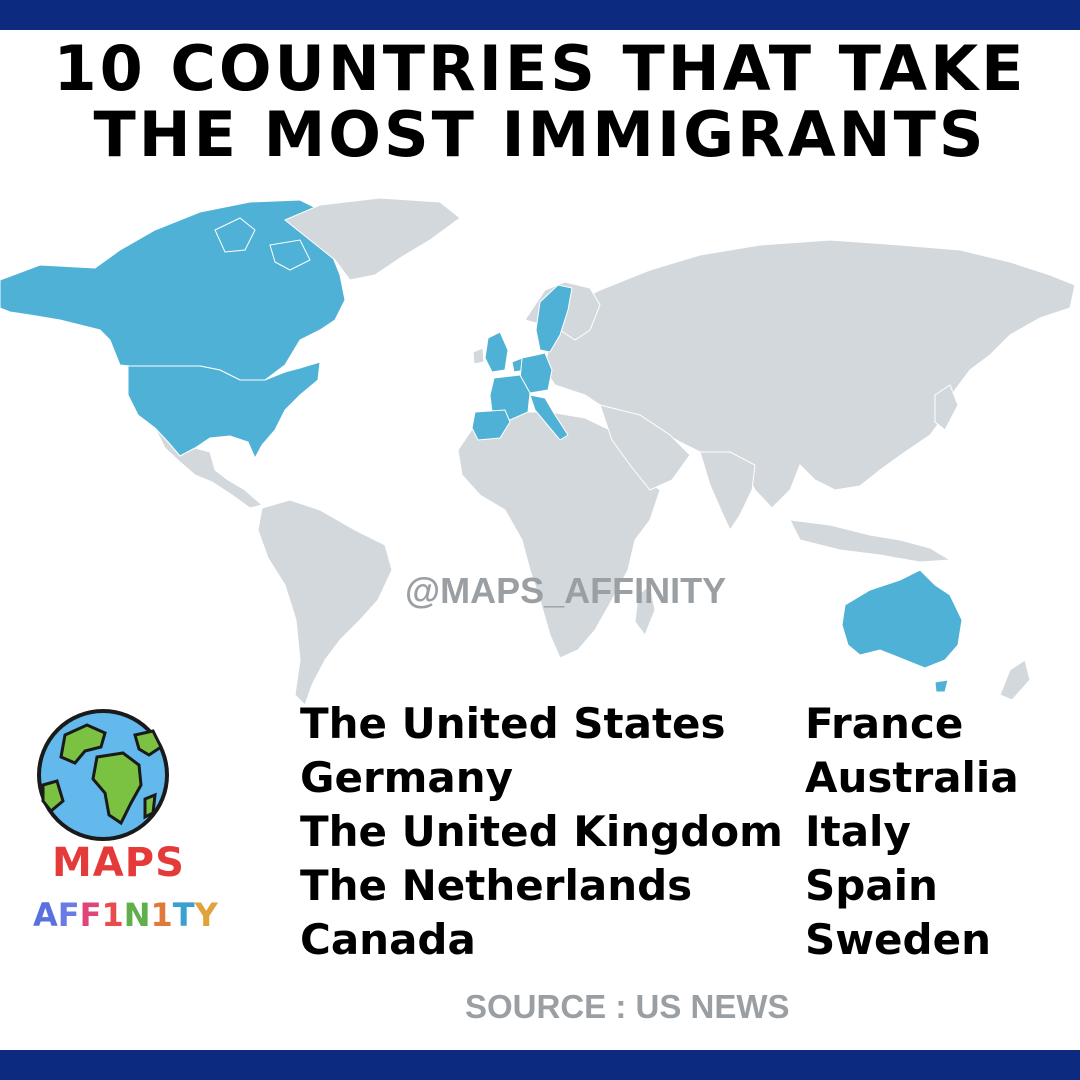  Describe the element at coordinates (388, 939) in the screenshot. I see `country-item: Canada` at that location.